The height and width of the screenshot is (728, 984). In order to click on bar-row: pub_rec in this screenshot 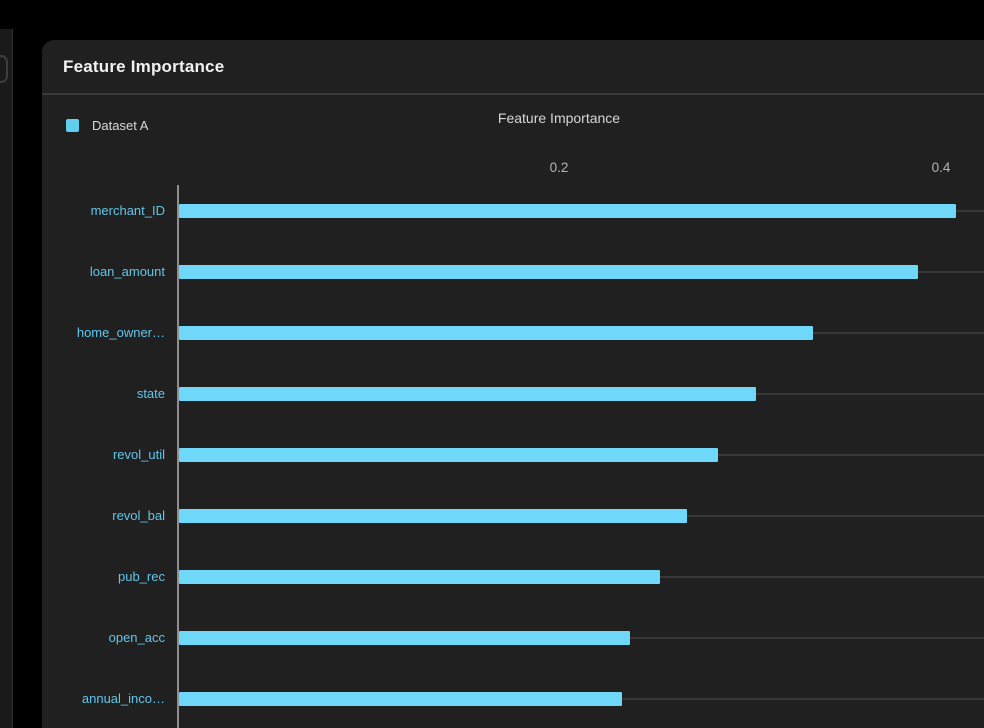, I will do `click(513, 576)`.